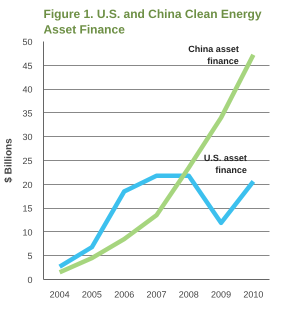 This screenshot has width=281, height=325. What do you see at coordinates (213, 55) in the screenshot?
I see `series-label: China asset finance` at bounding box center [213, 55].